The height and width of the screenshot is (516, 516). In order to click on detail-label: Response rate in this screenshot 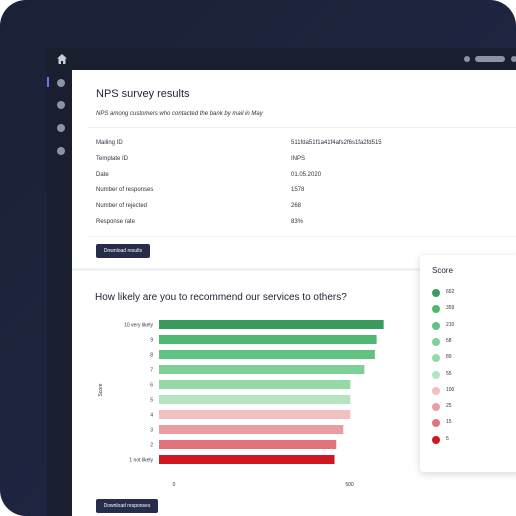, I will do `click(116, 222)`.